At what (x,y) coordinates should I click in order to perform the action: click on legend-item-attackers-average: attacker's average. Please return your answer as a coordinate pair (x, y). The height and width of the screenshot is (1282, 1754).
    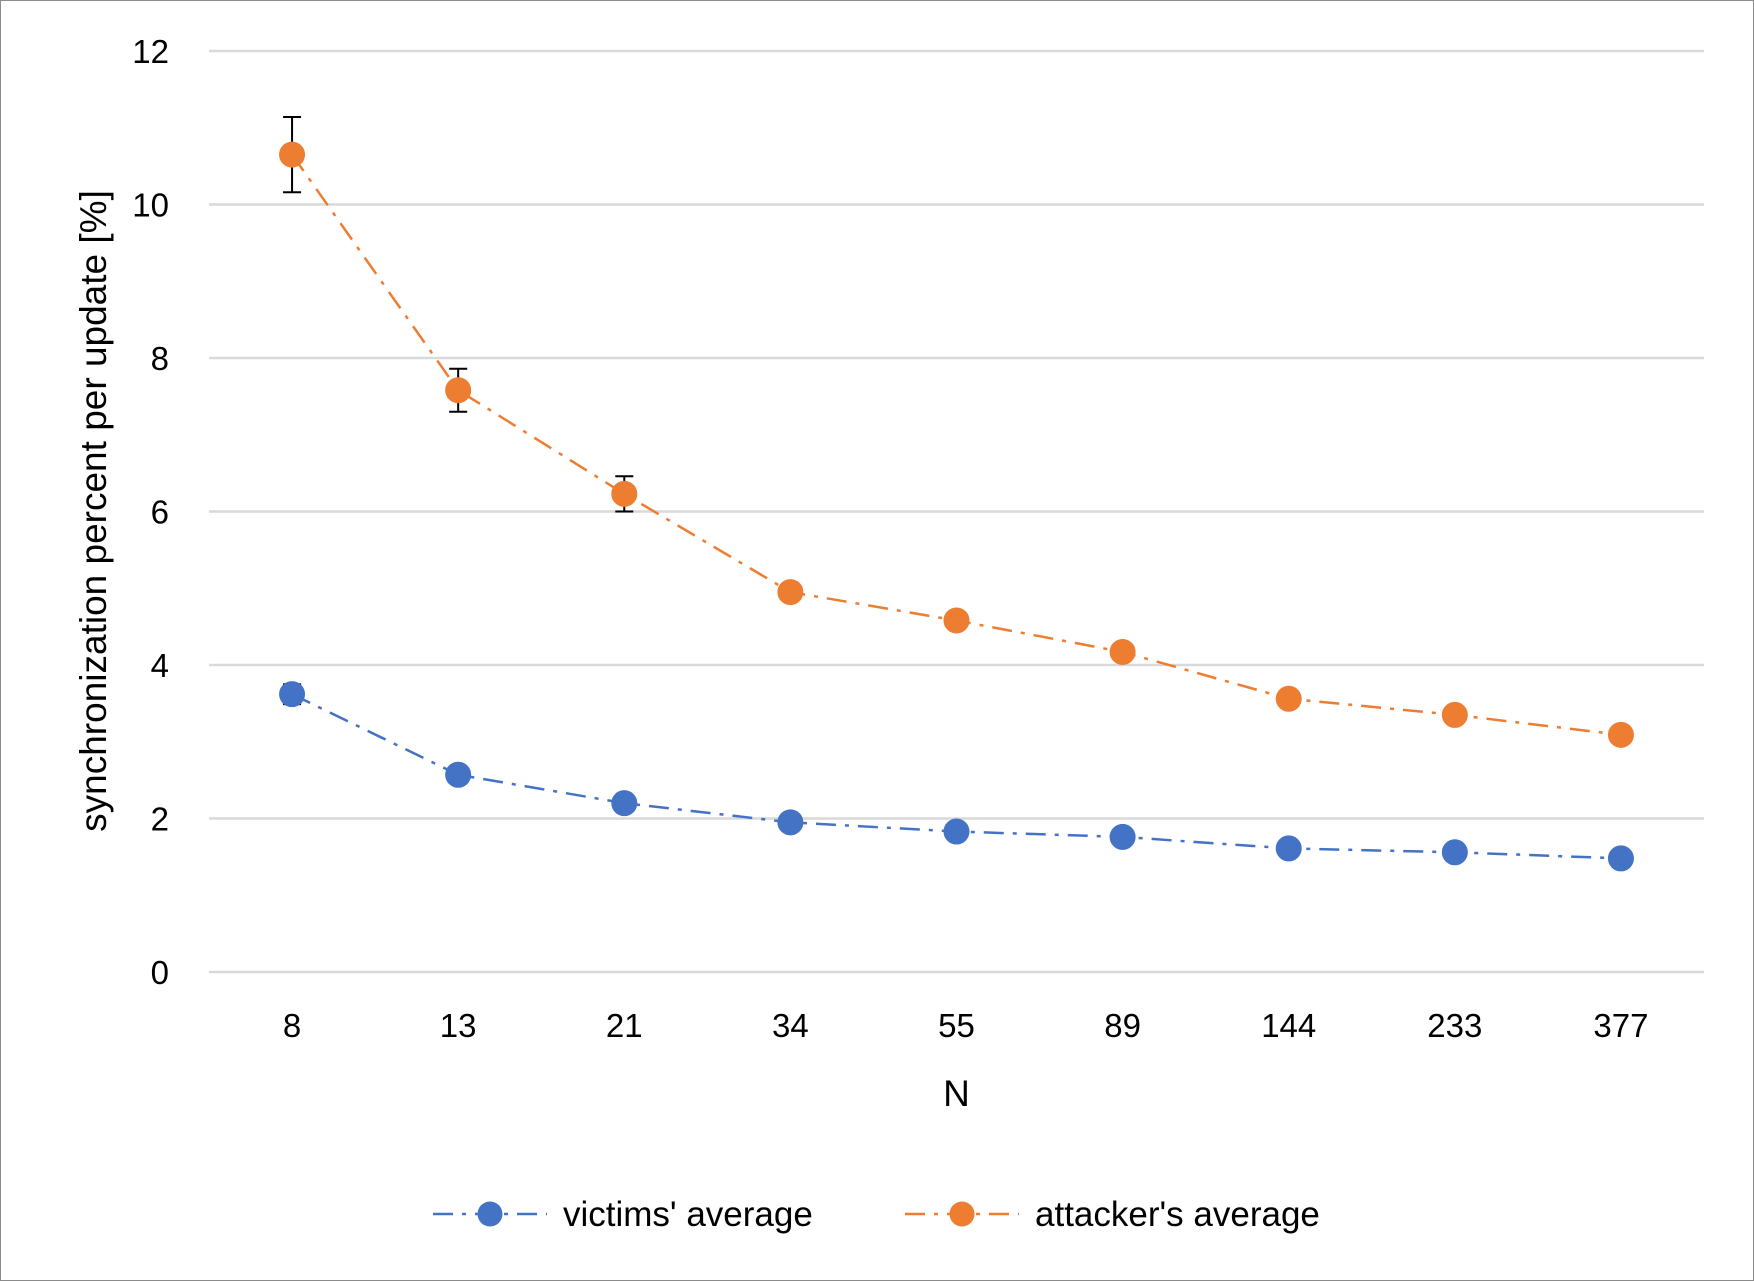
    Looking at the image, I should click on (1112, 1214).